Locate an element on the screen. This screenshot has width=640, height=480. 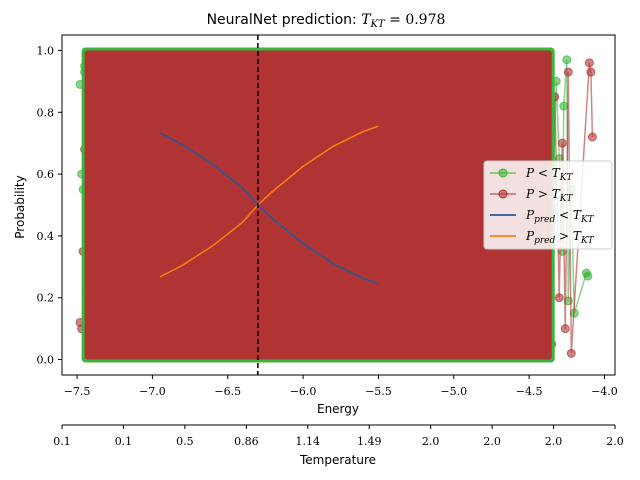
x-tick-label: −4.0 is located at coordinates (604, 391).